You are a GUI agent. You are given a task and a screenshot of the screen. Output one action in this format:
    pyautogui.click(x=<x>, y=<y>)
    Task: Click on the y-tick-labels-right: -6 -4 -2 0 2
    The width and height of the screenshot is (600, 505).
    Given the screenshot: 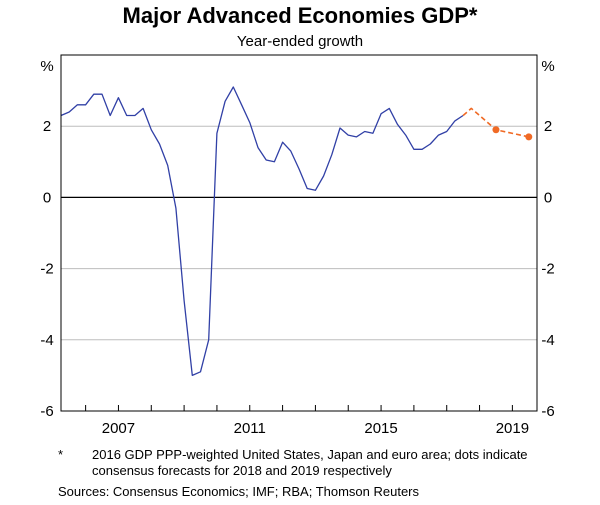 What is the action you would take?
    pyautogui.click(x=547, y=269)
    